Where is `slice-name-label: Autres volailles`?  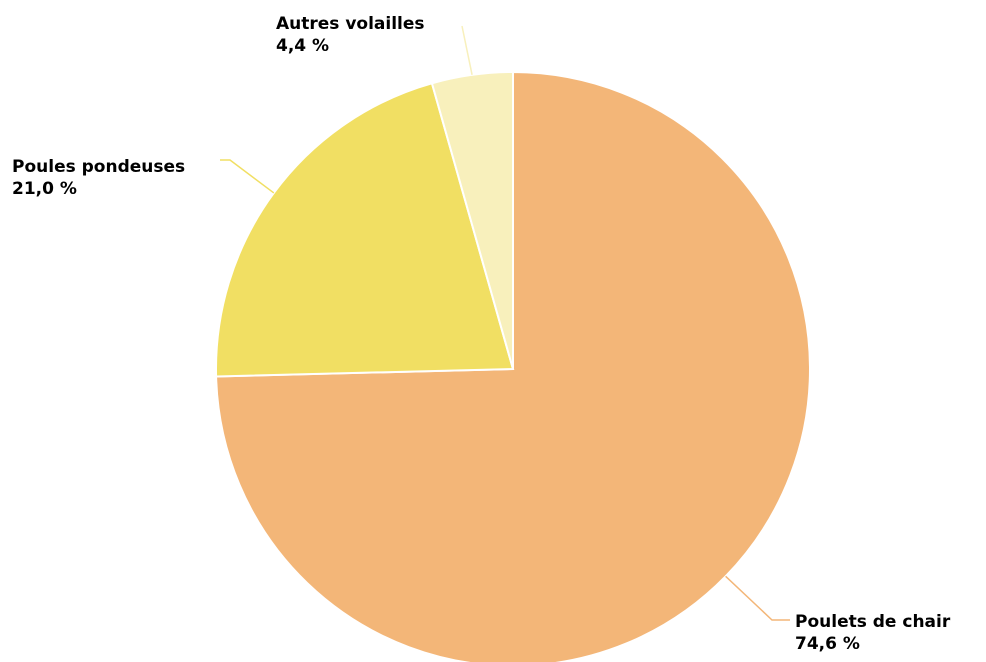
slice-name-label: Autres volailles is located at coordinates (350, 24).